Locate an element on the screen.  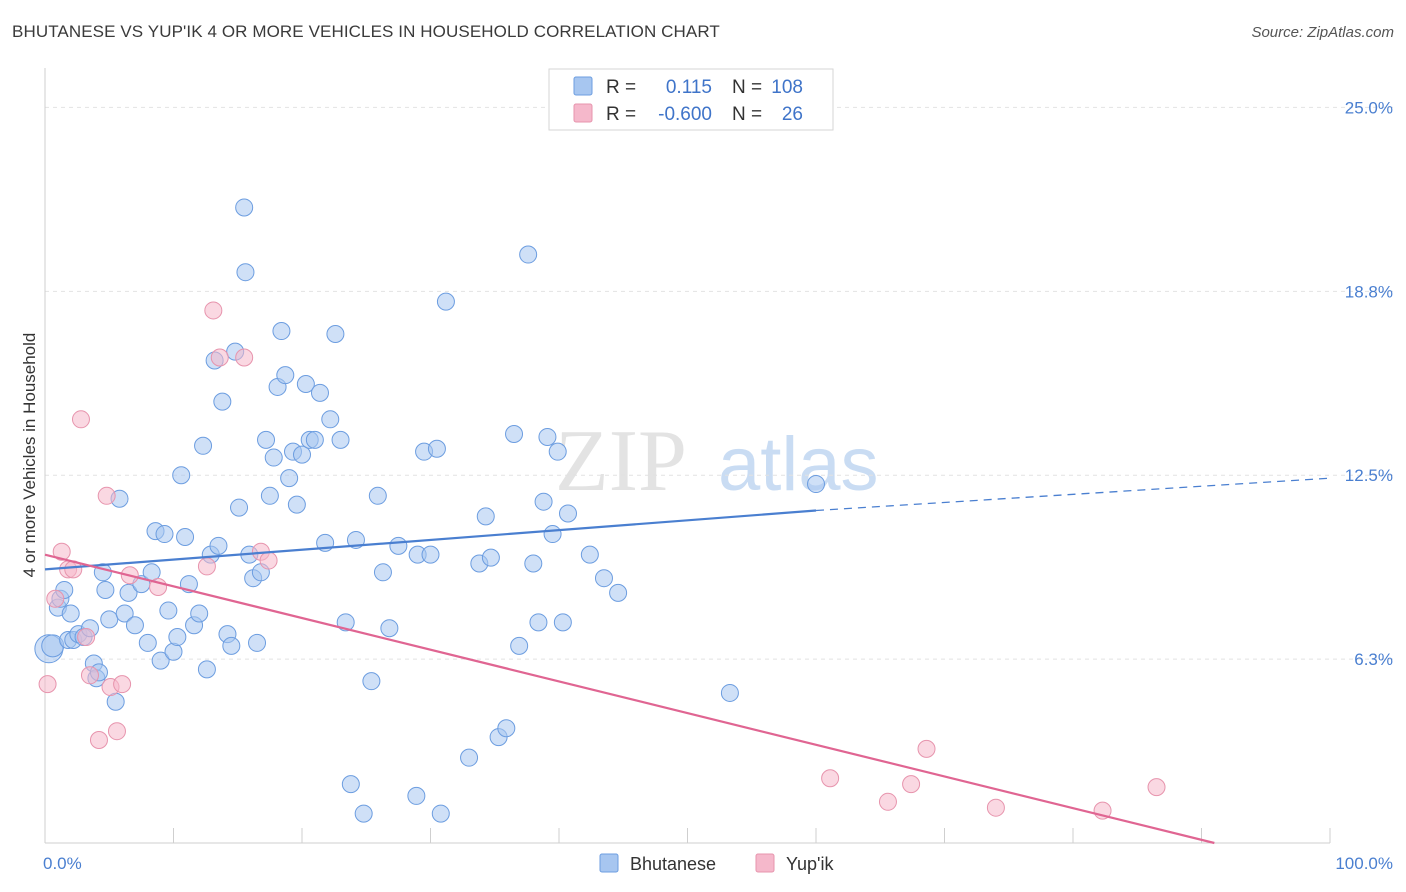
legend-n-value-2: 26 is located at coordinates (792, 114).